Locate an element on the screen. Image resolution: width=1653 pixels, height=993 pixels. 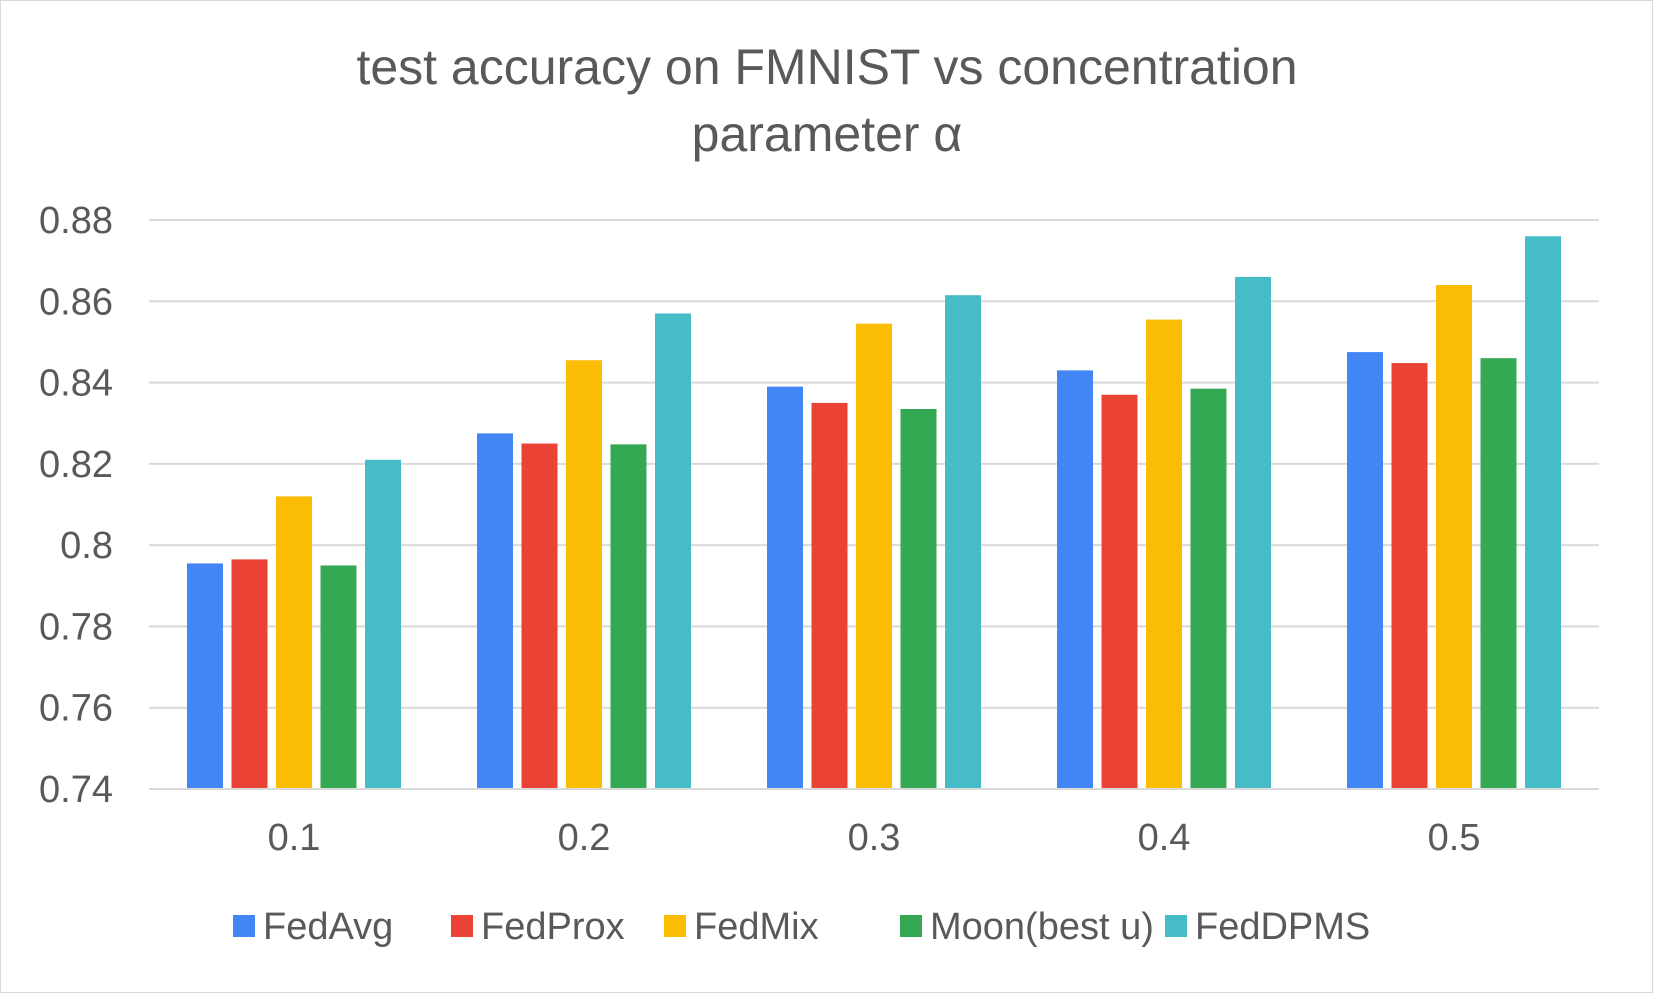
bar-fedmix-0.3 is located at coordinates (874, 556).